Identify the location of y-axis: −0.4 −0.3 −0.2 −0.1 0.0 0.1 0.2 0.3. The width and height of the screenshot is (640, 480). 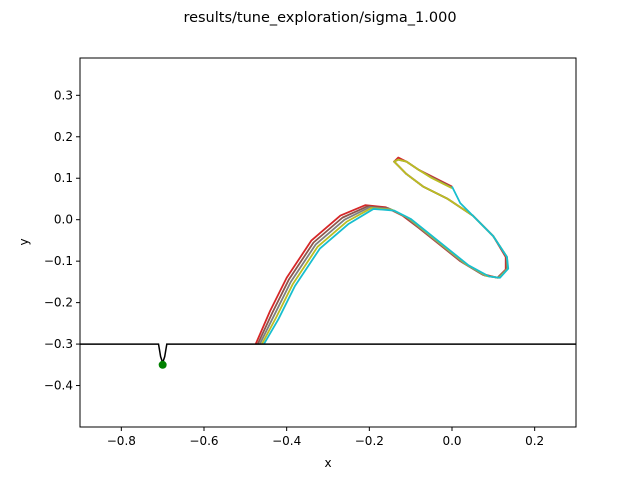
(62, 240).